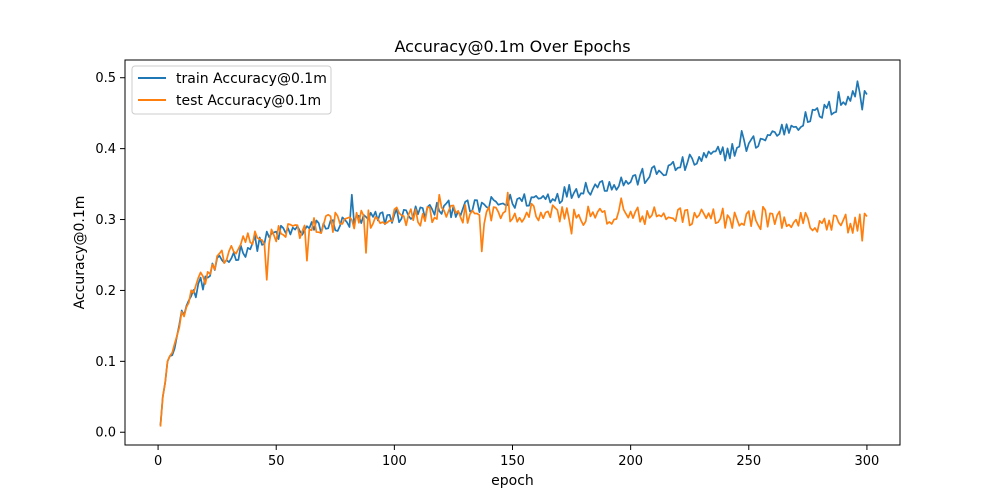 This screenshot has height=504, width=1000. I want to click on x-tick-label: 150, so click(512, 461).